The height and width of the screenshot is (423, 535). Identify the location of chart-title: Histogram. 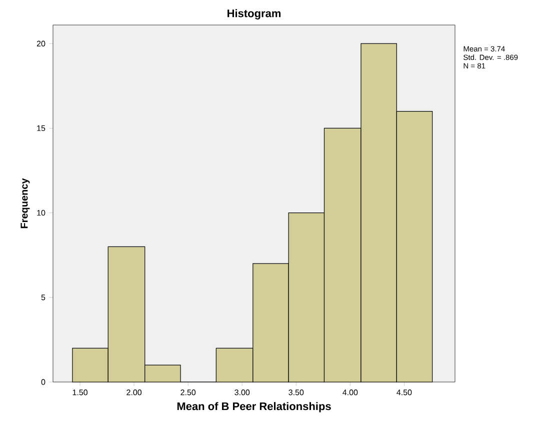
(254, 14).